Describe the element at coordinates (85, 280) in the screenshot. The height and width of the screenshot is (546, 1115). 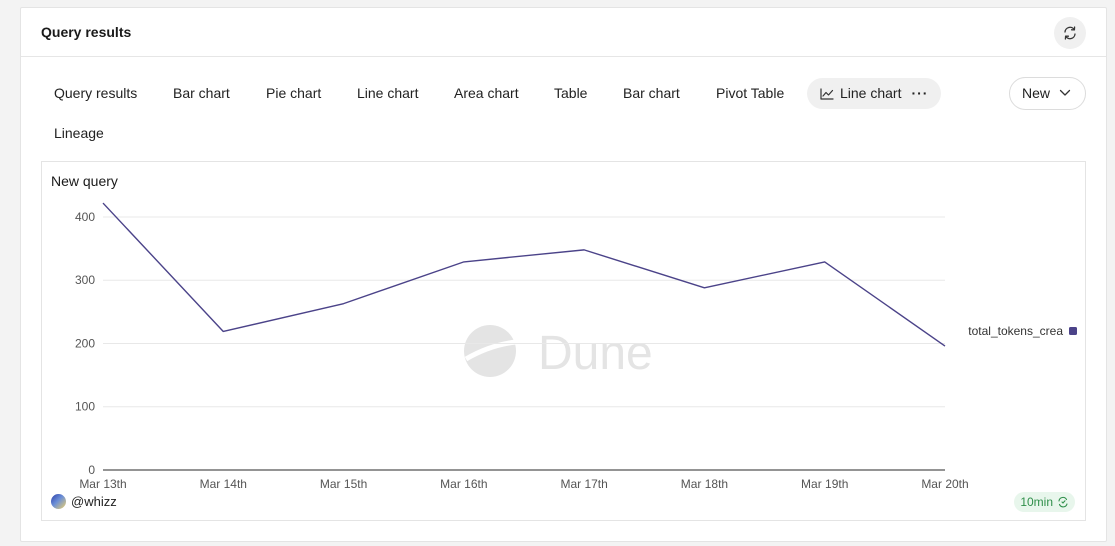
I see `y-tick-label: 300` at that location.